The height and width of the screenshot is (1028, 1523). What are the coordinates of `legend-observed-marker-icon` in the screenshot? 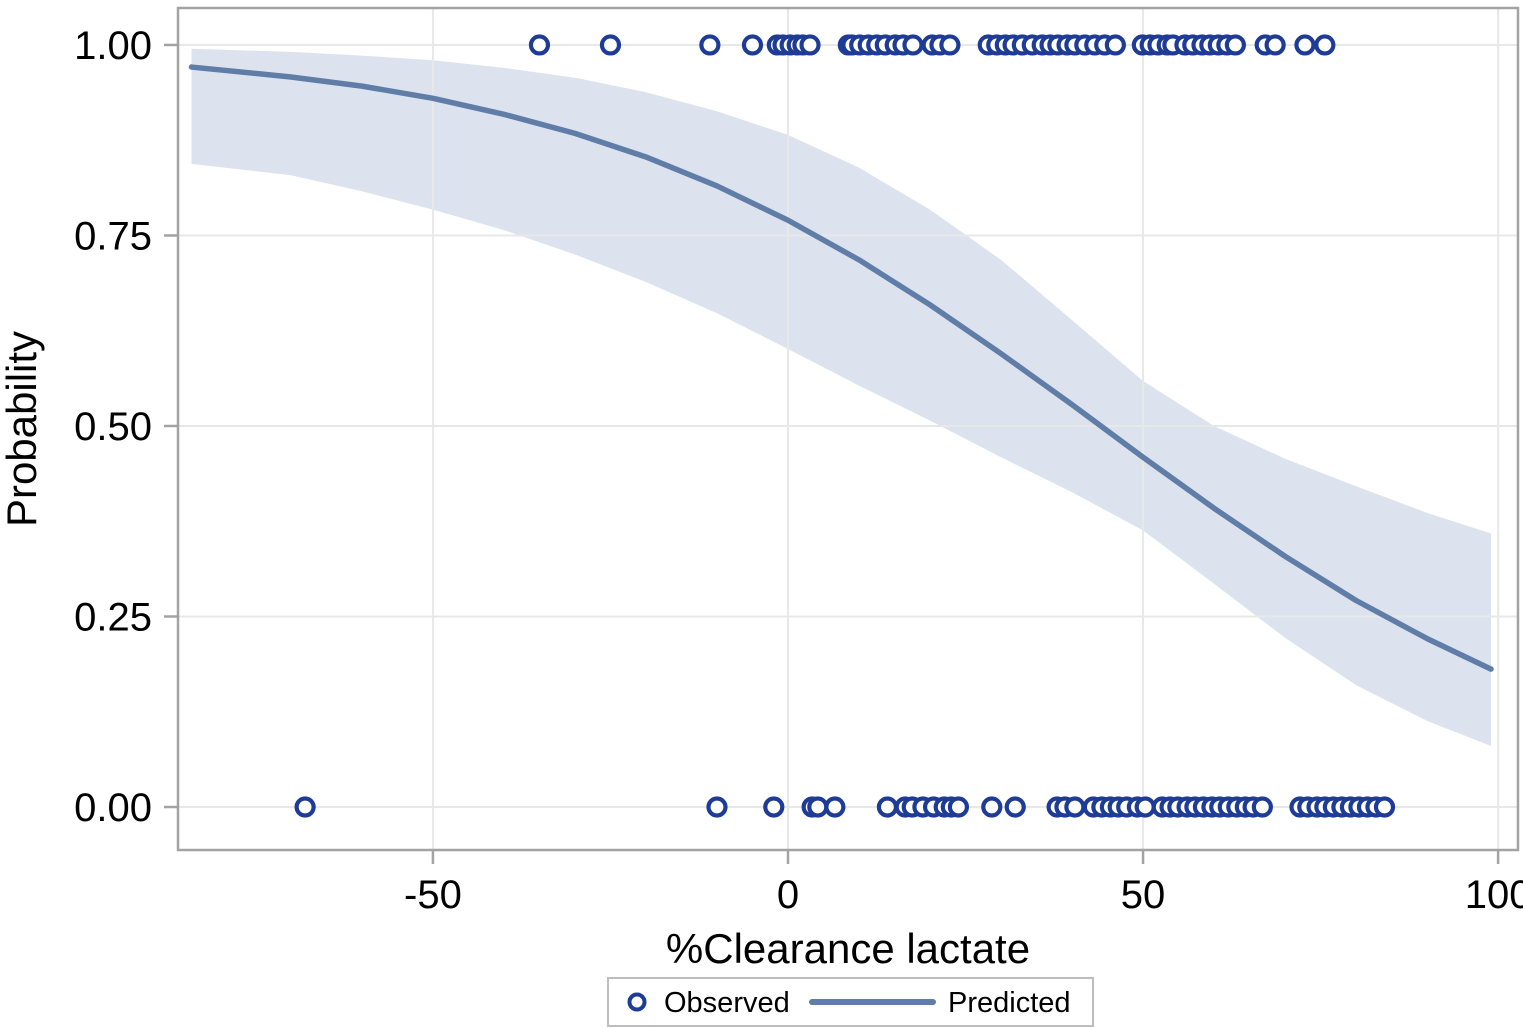 It's located at (637, 1002).